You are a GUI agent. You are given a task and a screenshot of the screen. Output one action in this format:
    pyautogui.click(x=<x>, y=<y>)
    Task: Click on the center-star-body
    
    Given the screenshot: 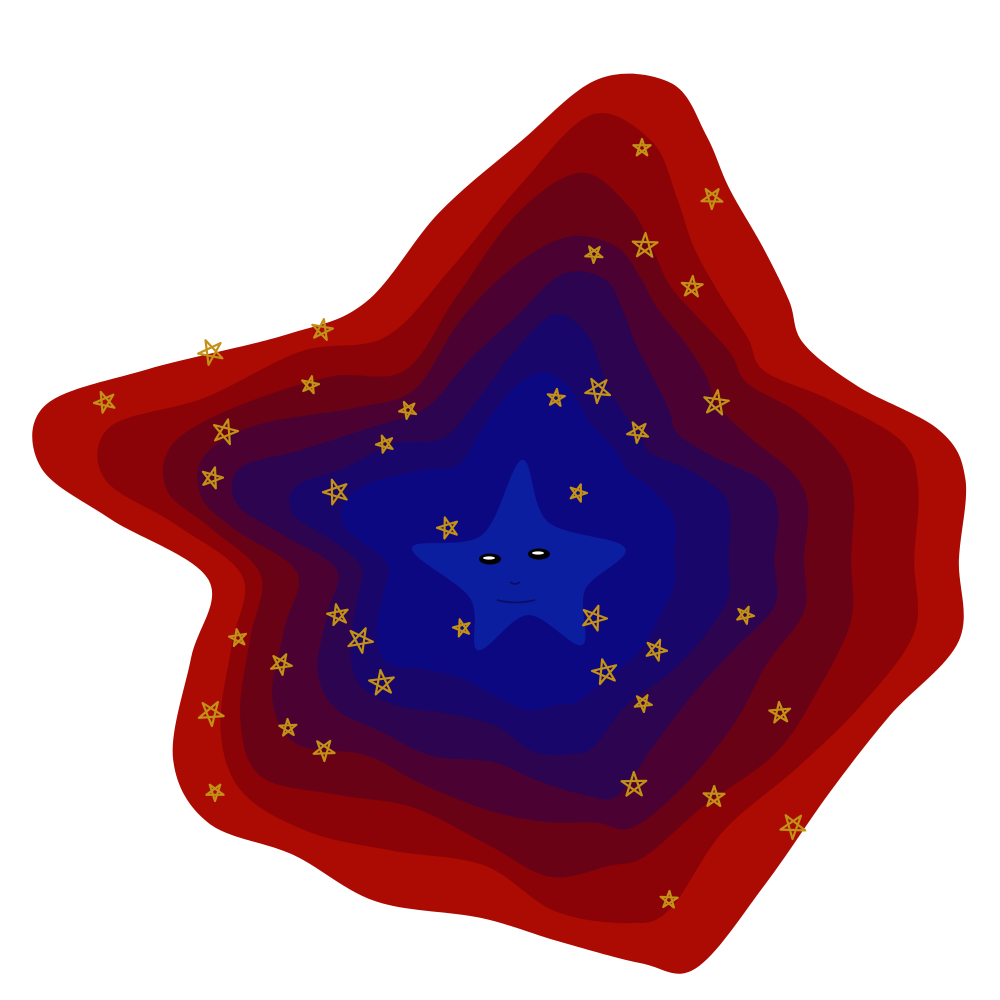 What is the action you would take?
    pyautogui.click(x=518, y=555)
    